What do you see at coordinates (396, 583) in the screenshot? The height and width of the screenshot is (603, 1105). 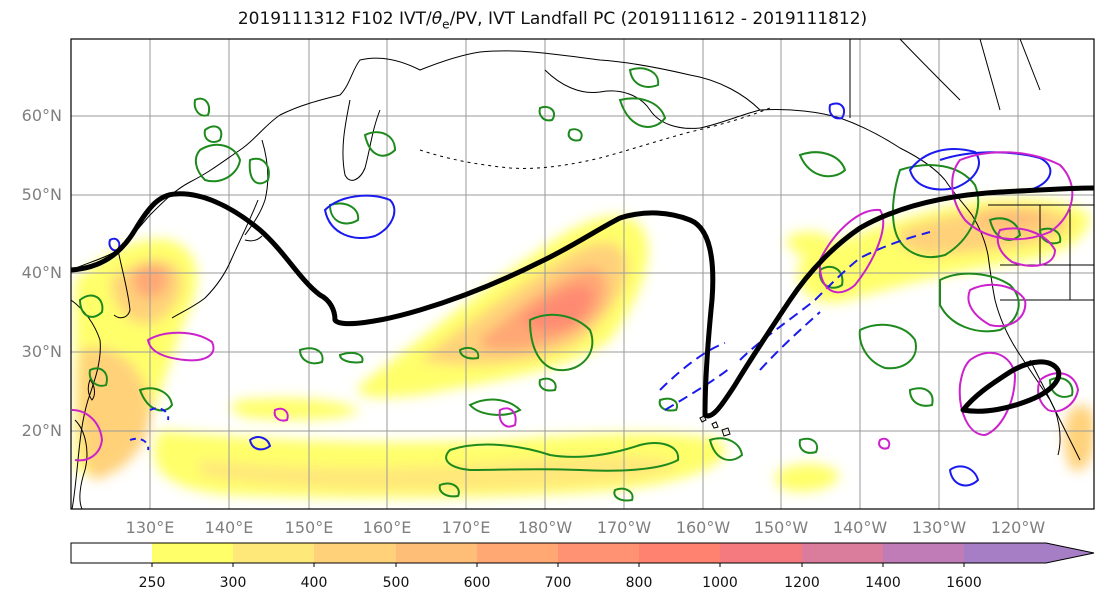 I see `colorbar-tick-label: 500` at bounding box center [396, 583].